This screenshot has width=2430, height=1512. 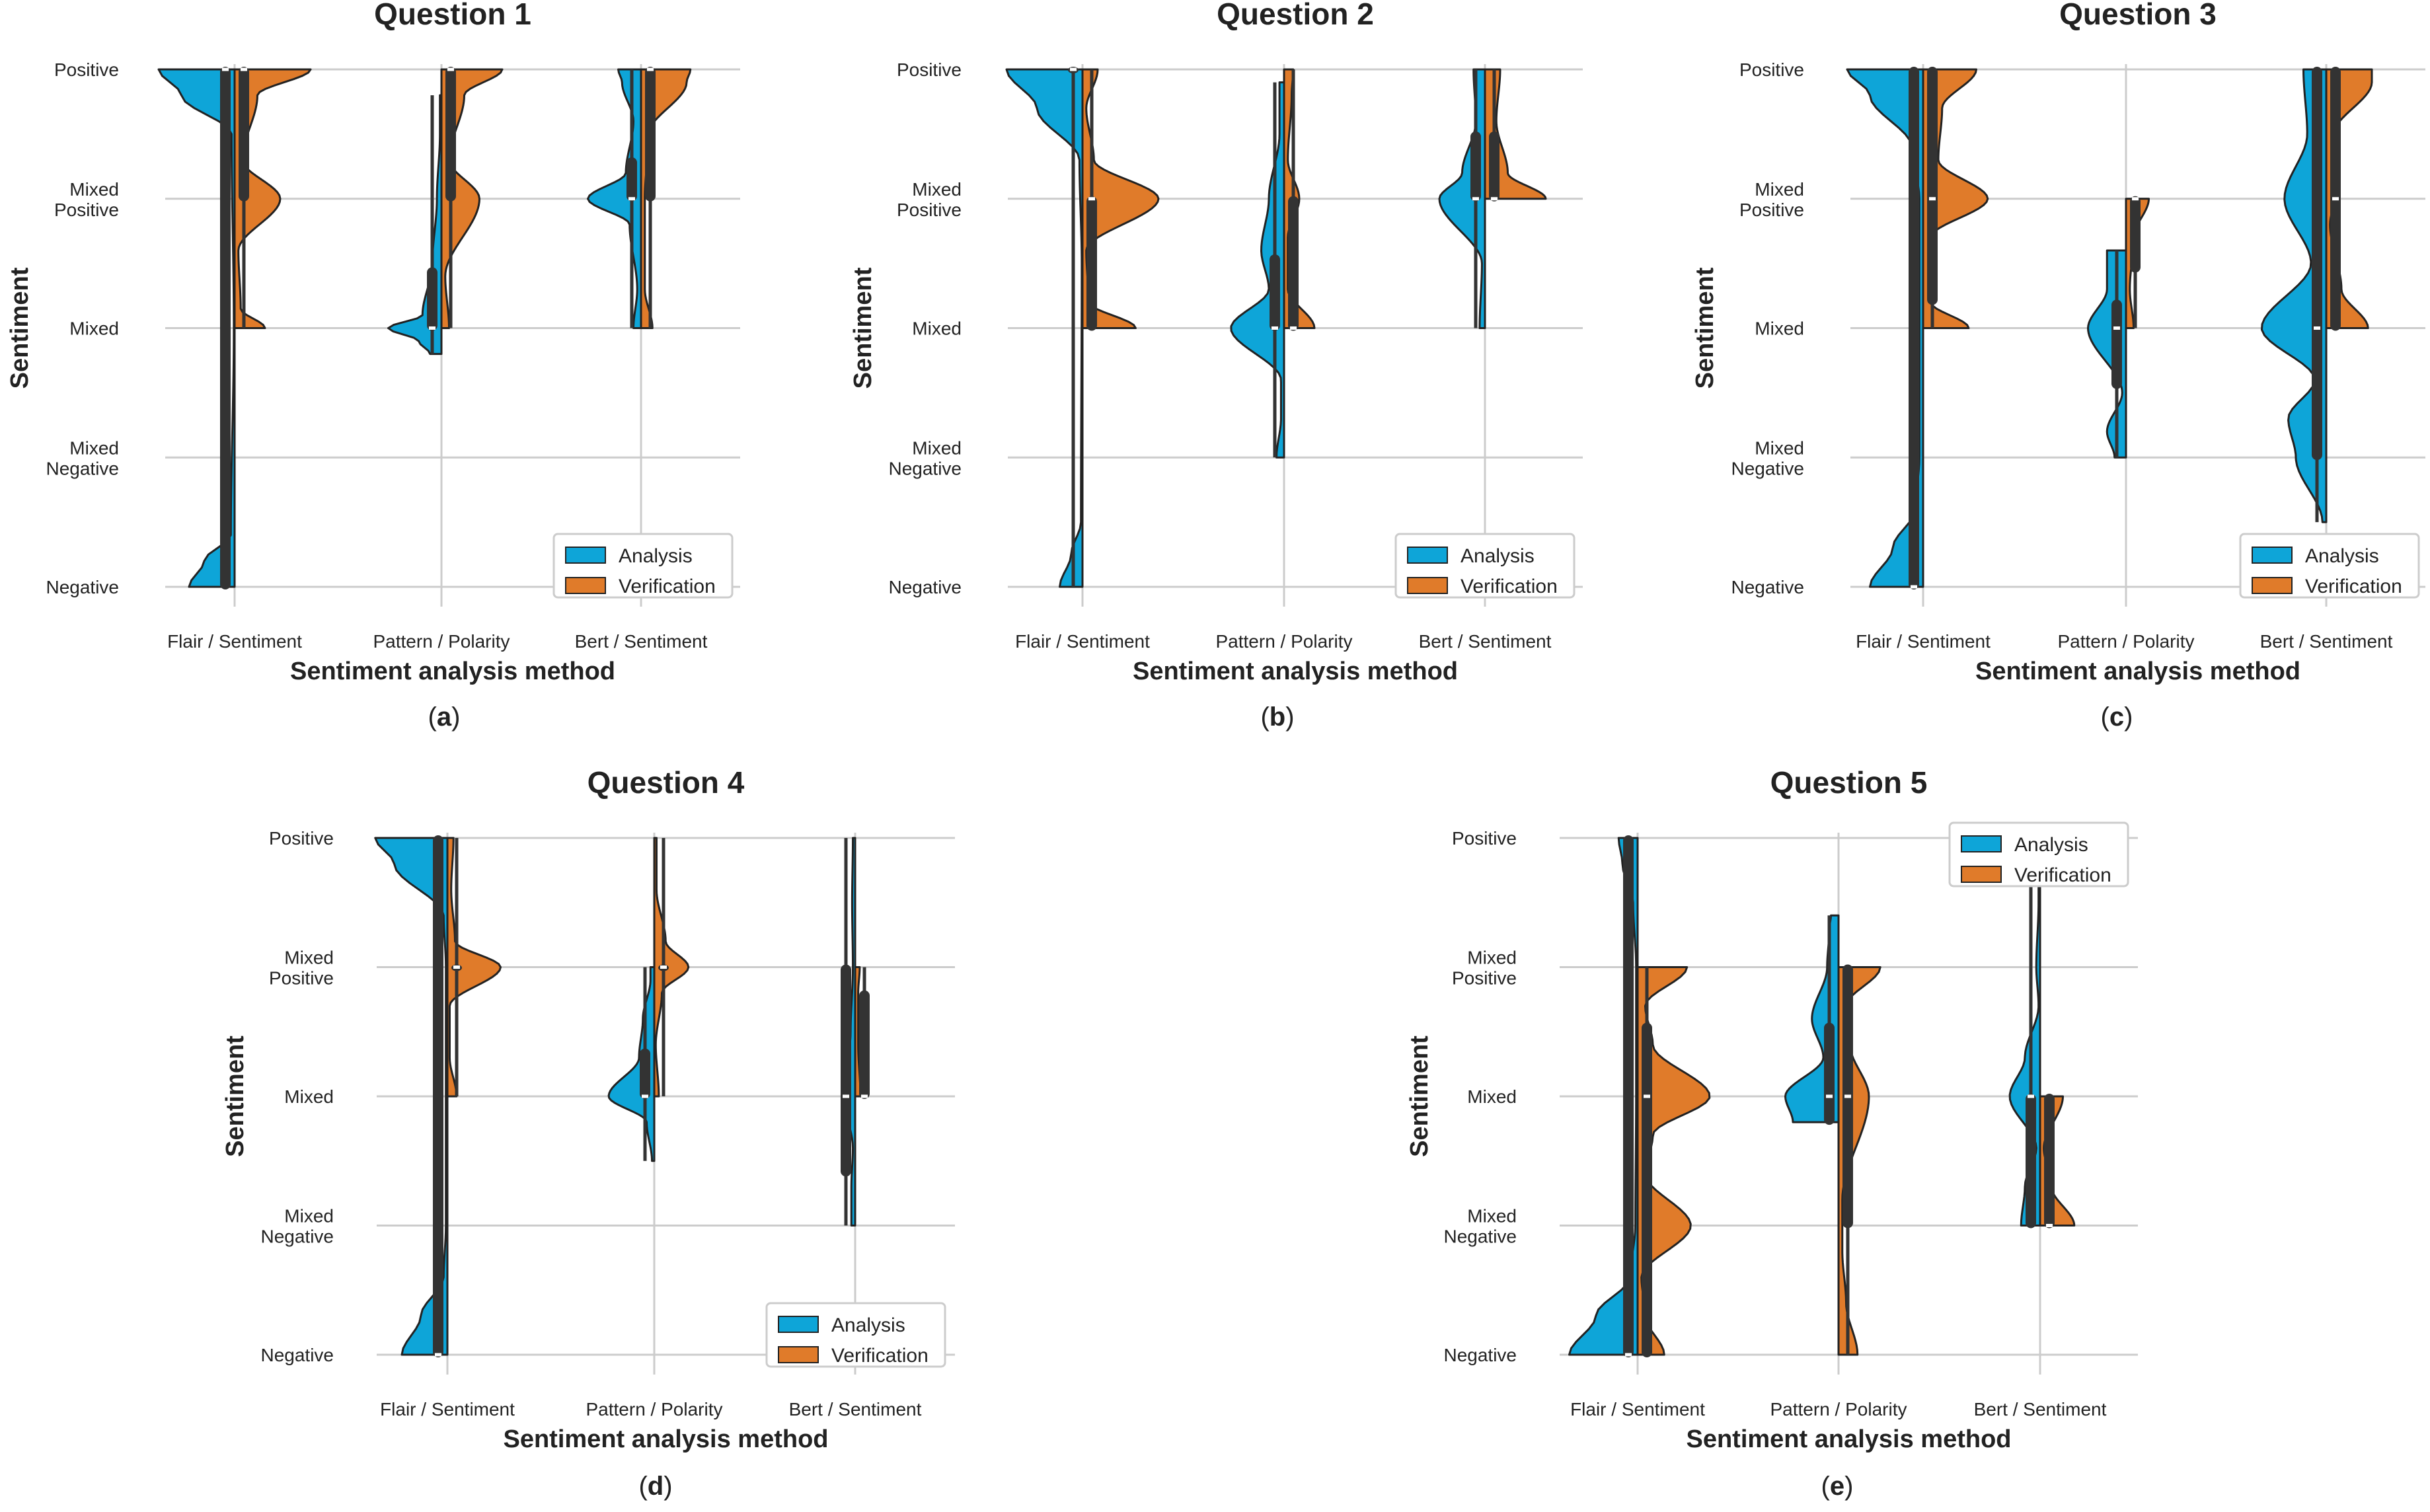 I want to click on legend-swatch-verification, so click(x=2272, y=585).